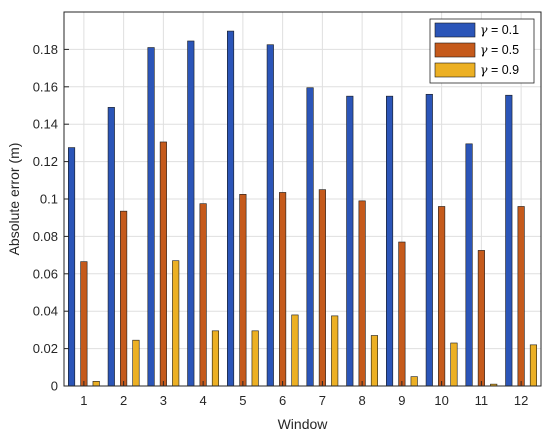  What do you see at coordinates (45, 348) in the screenshot?
I see `y-tick-label: 0.02` at bounding box center [45, 348].